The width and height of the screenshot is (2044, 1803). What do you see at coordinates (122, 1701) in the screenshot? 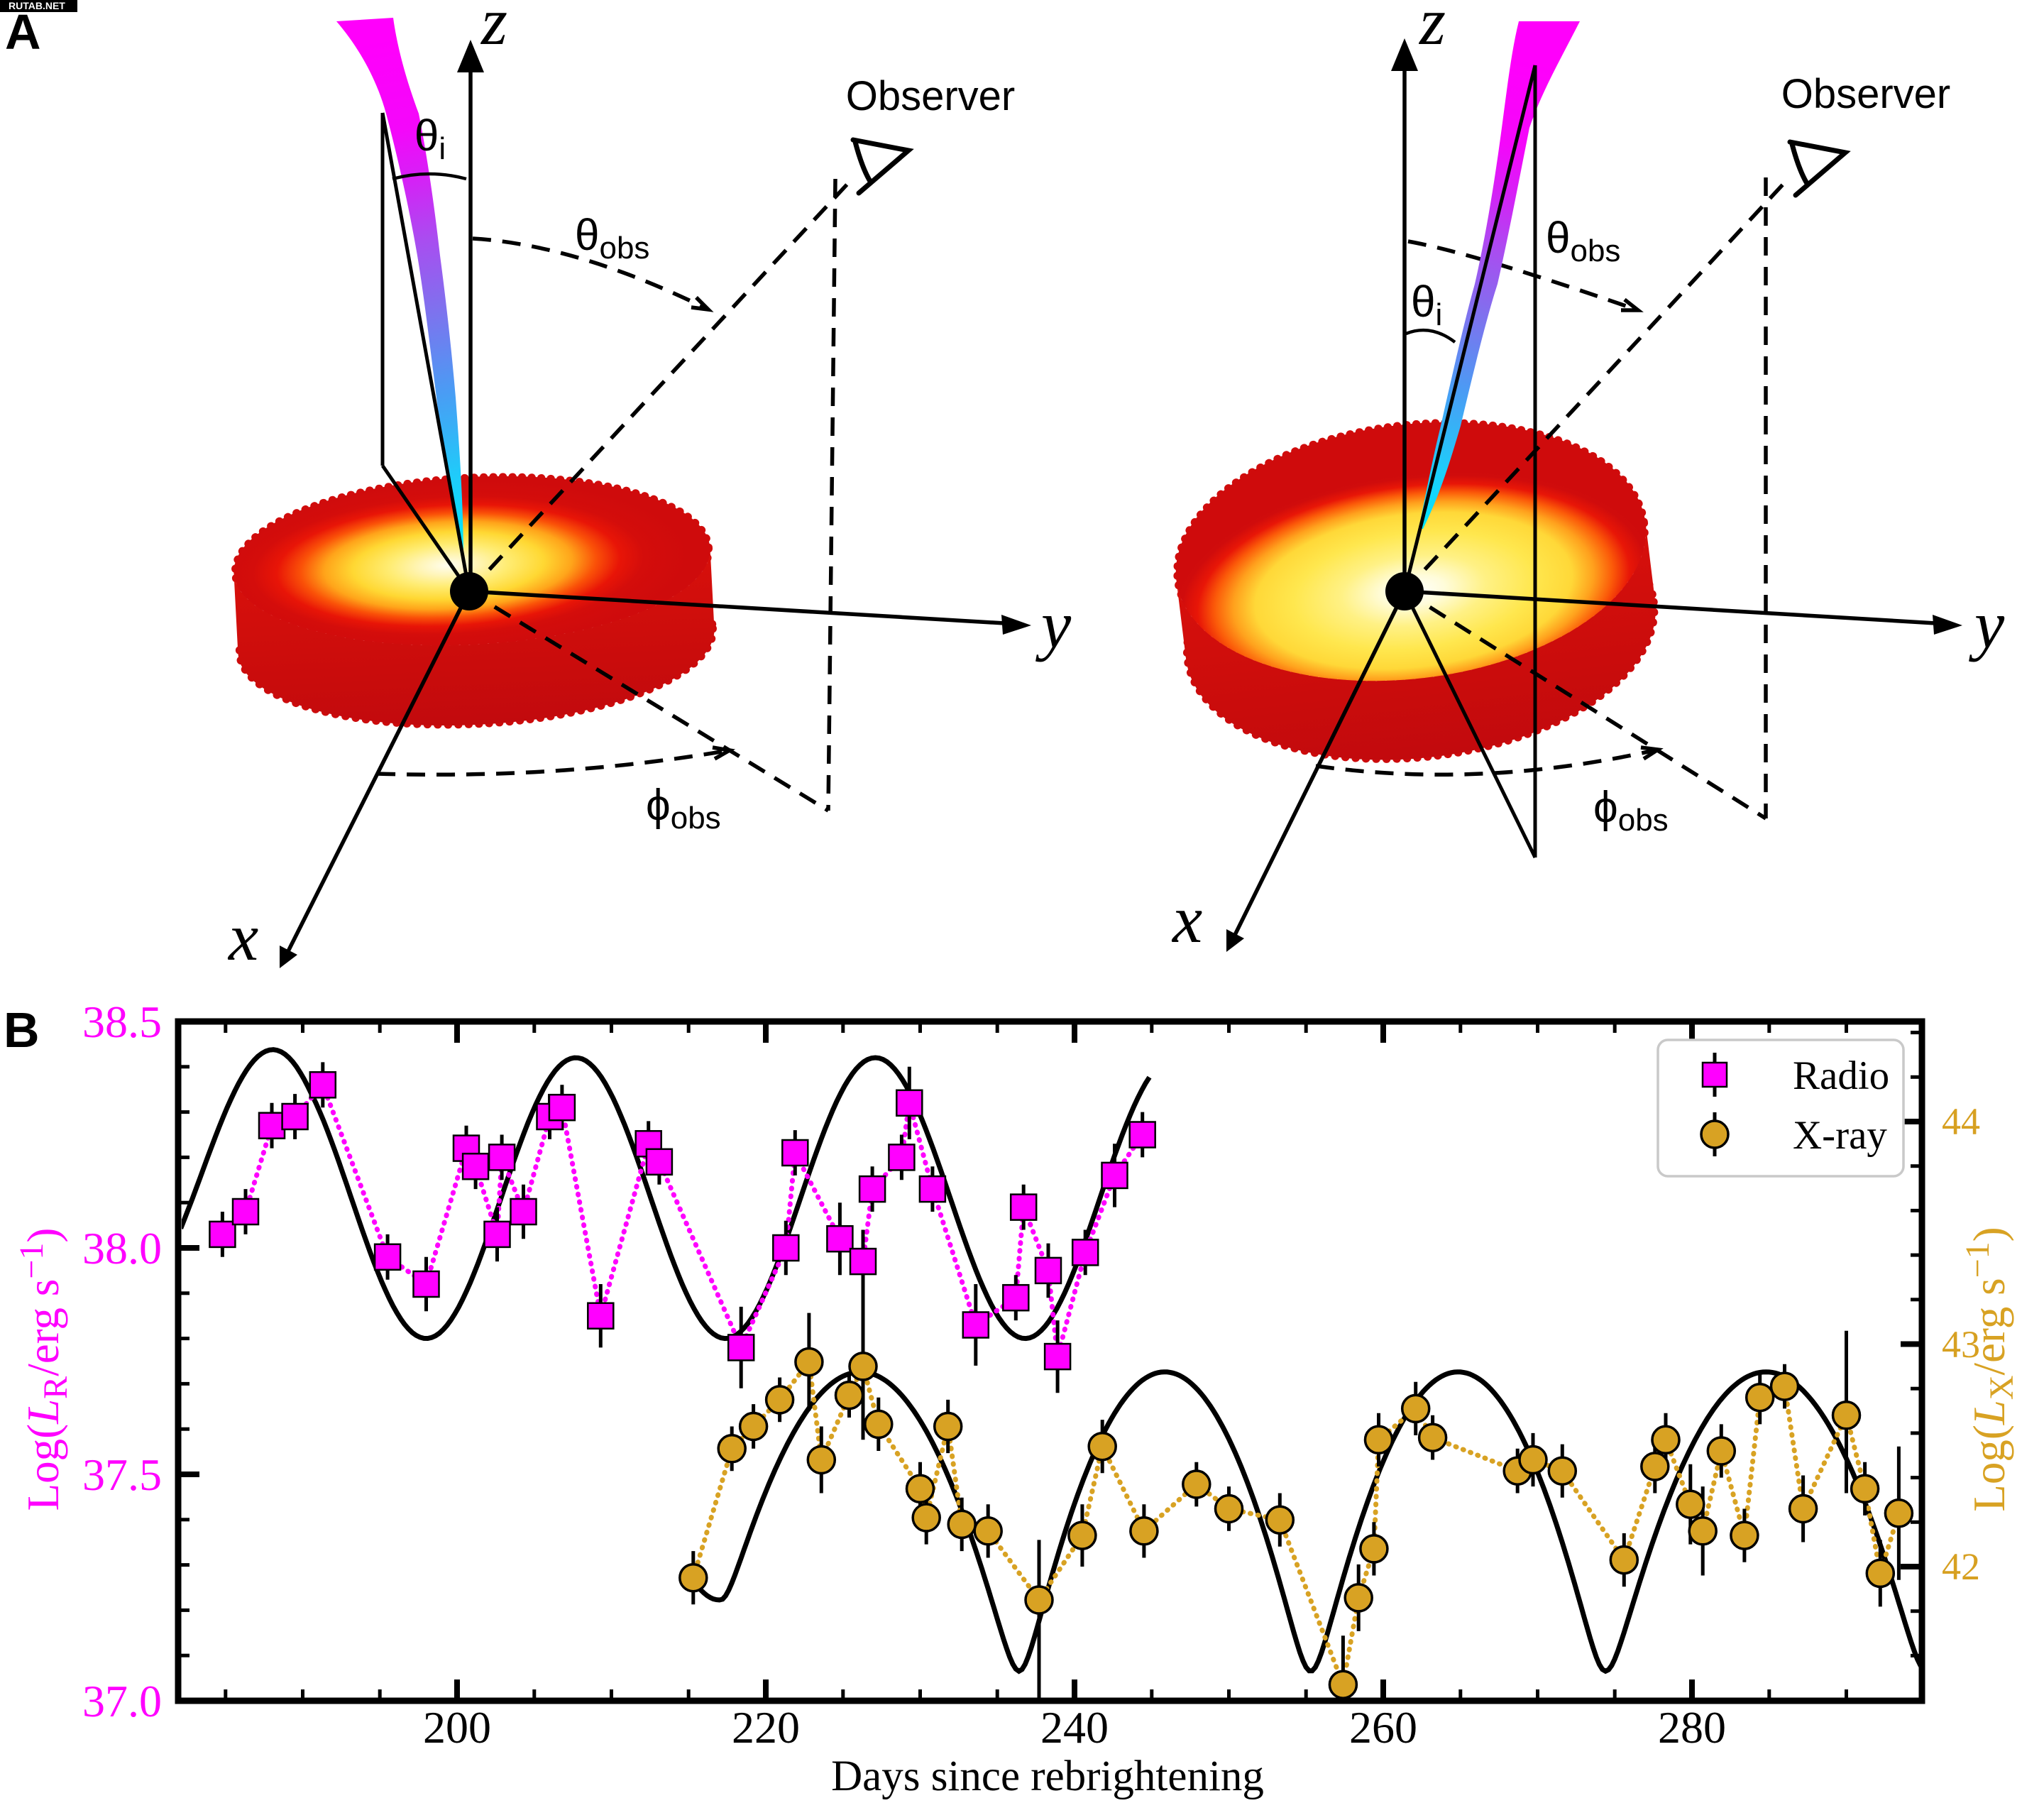
I see `svg-text: 37.0` at bounding box center [122, 1701].